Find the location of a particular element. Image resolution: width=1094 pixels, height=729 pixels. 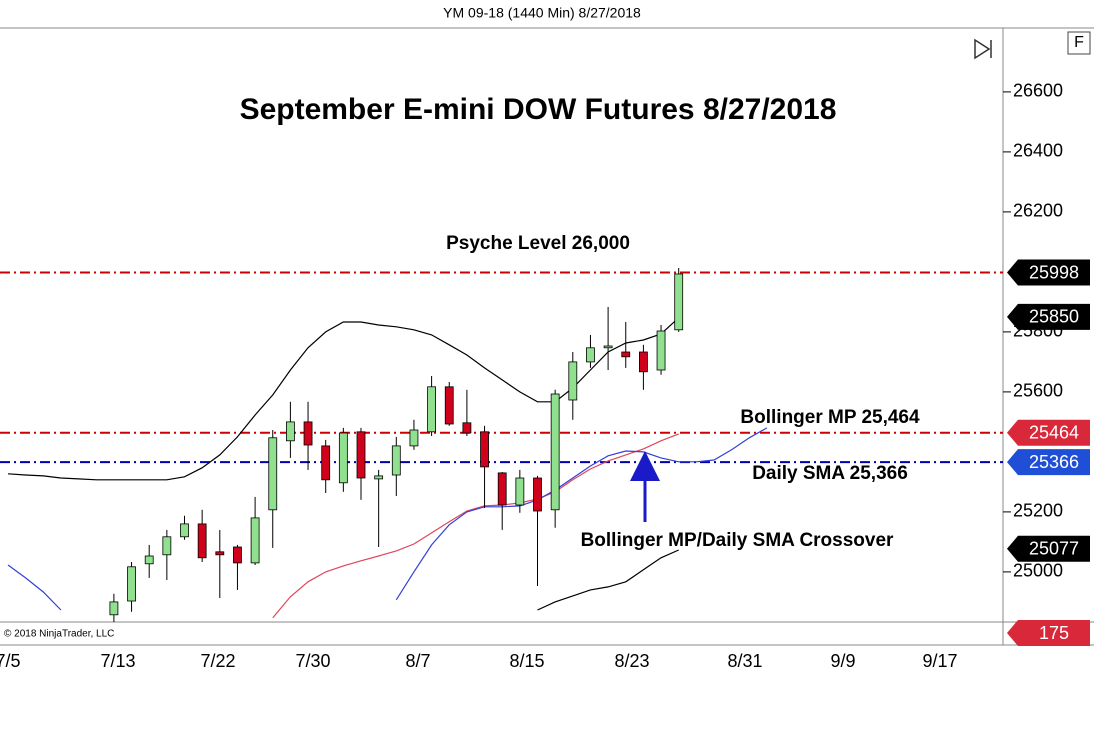

price-tag-label: 25464 is located at coordinates (1054, 432).